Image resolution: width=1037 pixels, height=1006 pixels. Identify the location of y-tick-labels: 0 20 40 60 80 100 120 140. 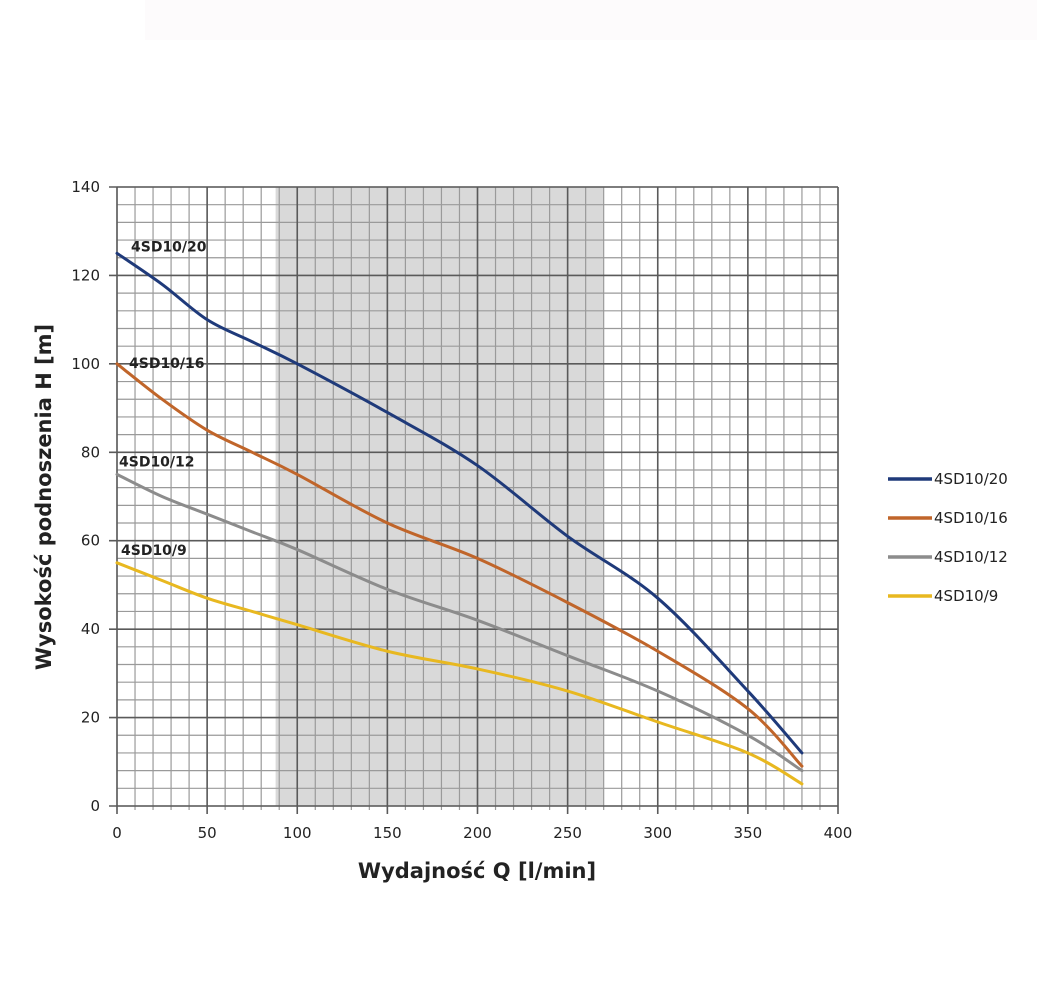
(85, 496).